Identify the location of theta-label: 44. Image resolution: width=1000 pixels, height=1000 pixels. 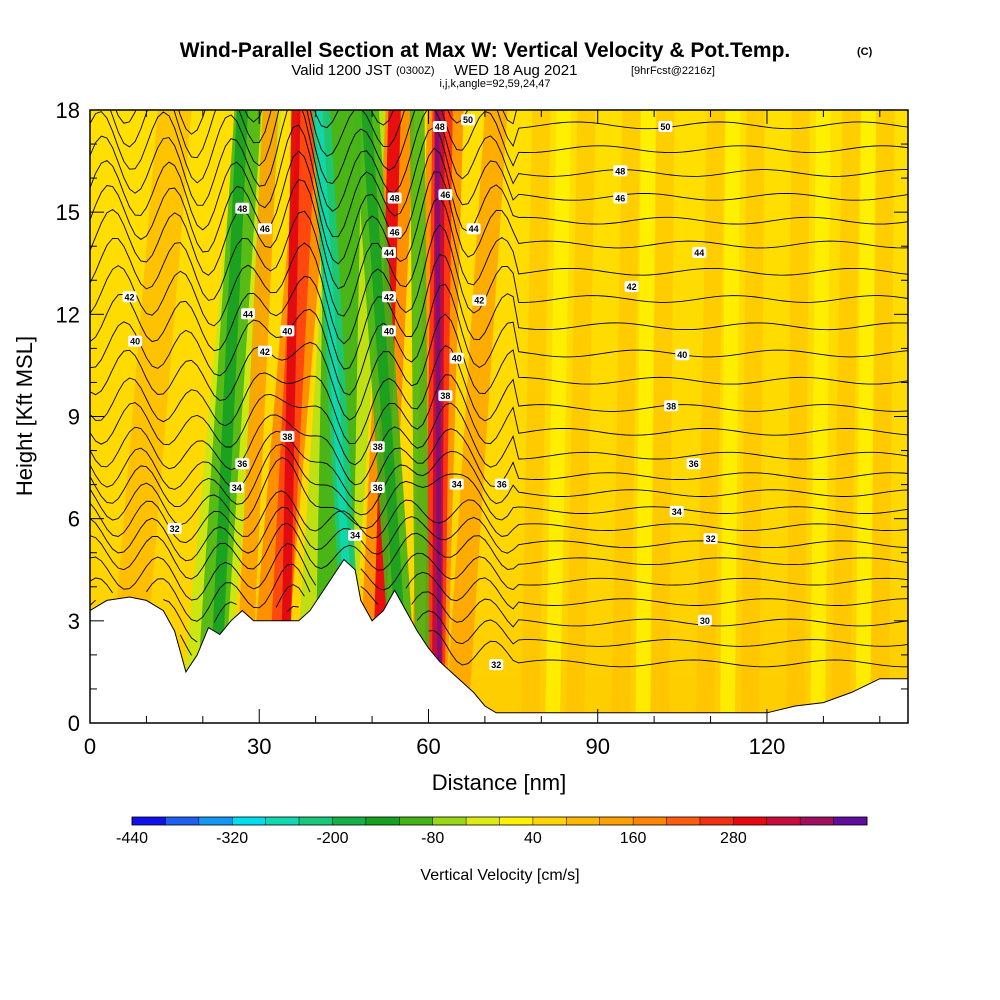
(473, 229).